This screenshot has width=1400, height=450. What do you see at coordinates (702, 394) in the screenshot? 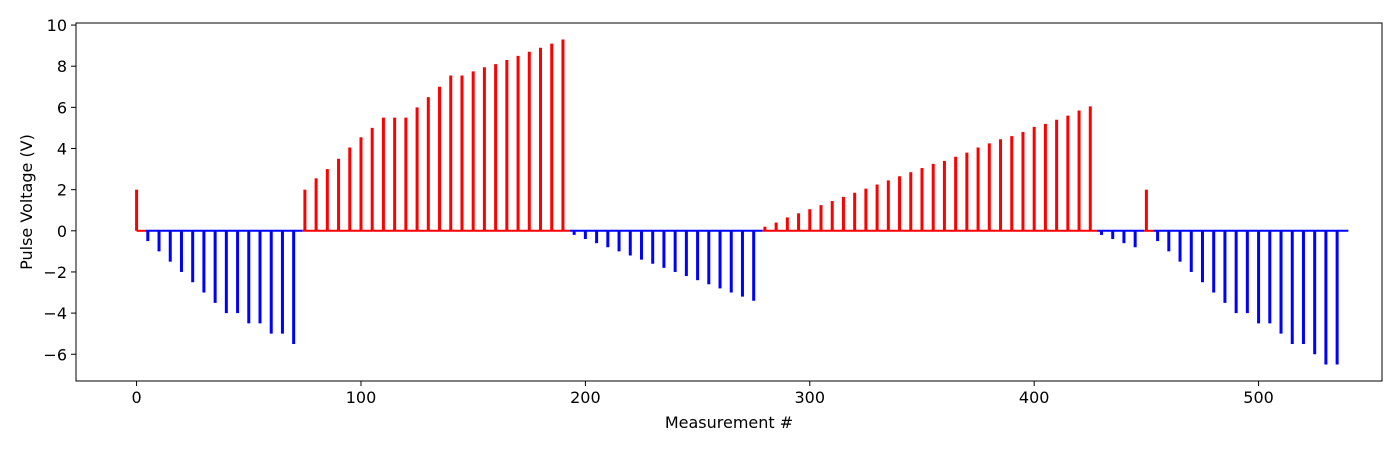
I see `x-axis-ticks: 0 100 200 300 400 500` at bounding box center [702, 394].